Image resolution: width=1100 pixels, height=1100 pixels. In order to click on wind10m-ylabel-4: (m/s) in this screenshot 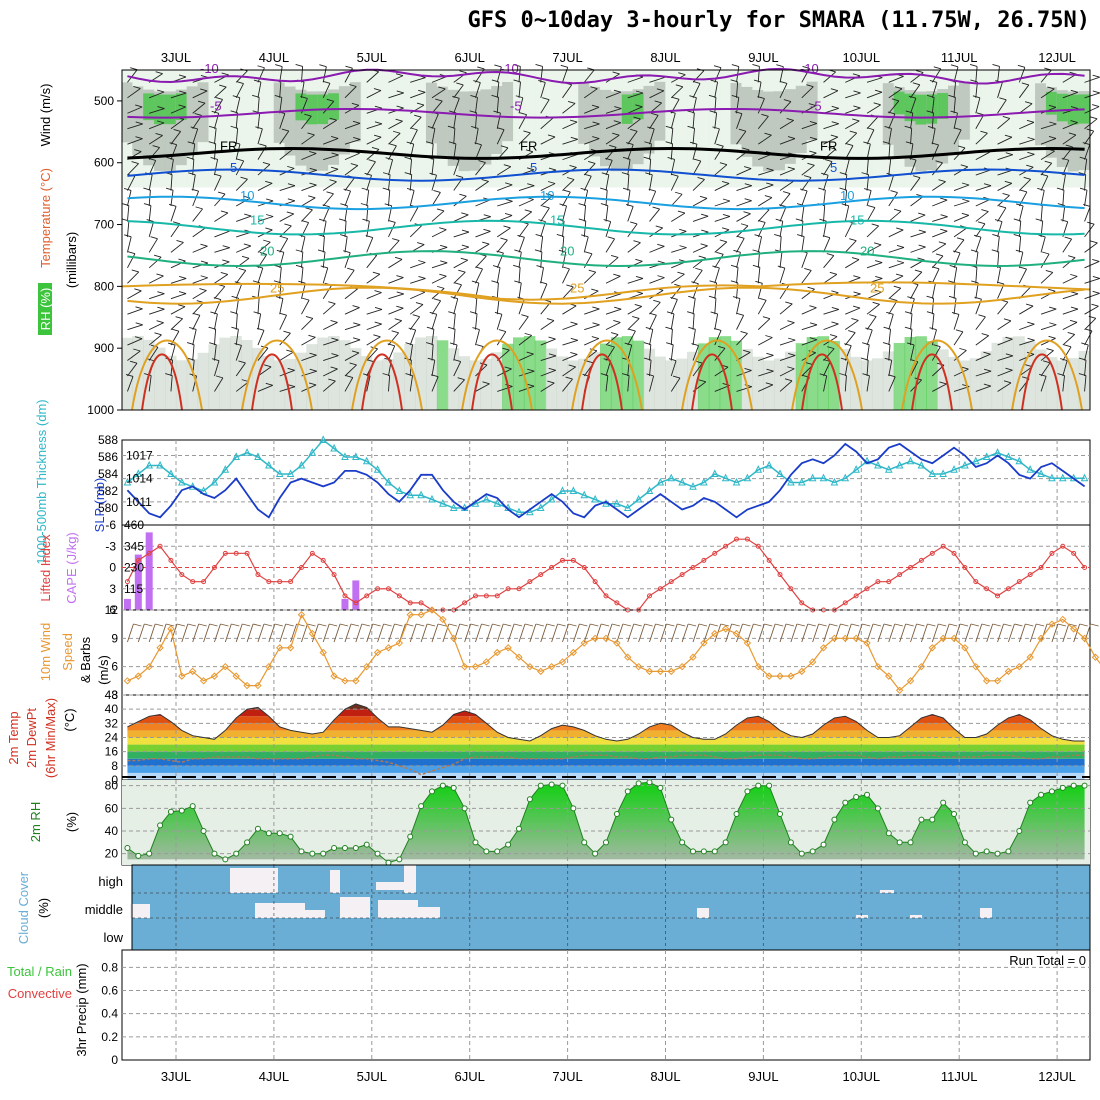, I will do `click(103, 670)`.